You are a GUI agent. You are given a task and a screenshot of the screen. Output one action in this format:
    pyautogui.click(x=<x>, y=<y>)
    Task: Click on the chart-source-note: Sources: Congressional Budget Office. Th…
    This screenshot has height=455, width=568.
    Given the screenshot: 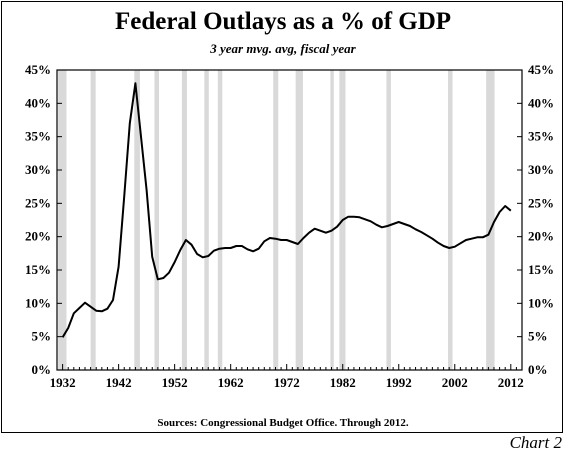 What is the action you would take?
    pyautogui.click(x=283, y=423)
    